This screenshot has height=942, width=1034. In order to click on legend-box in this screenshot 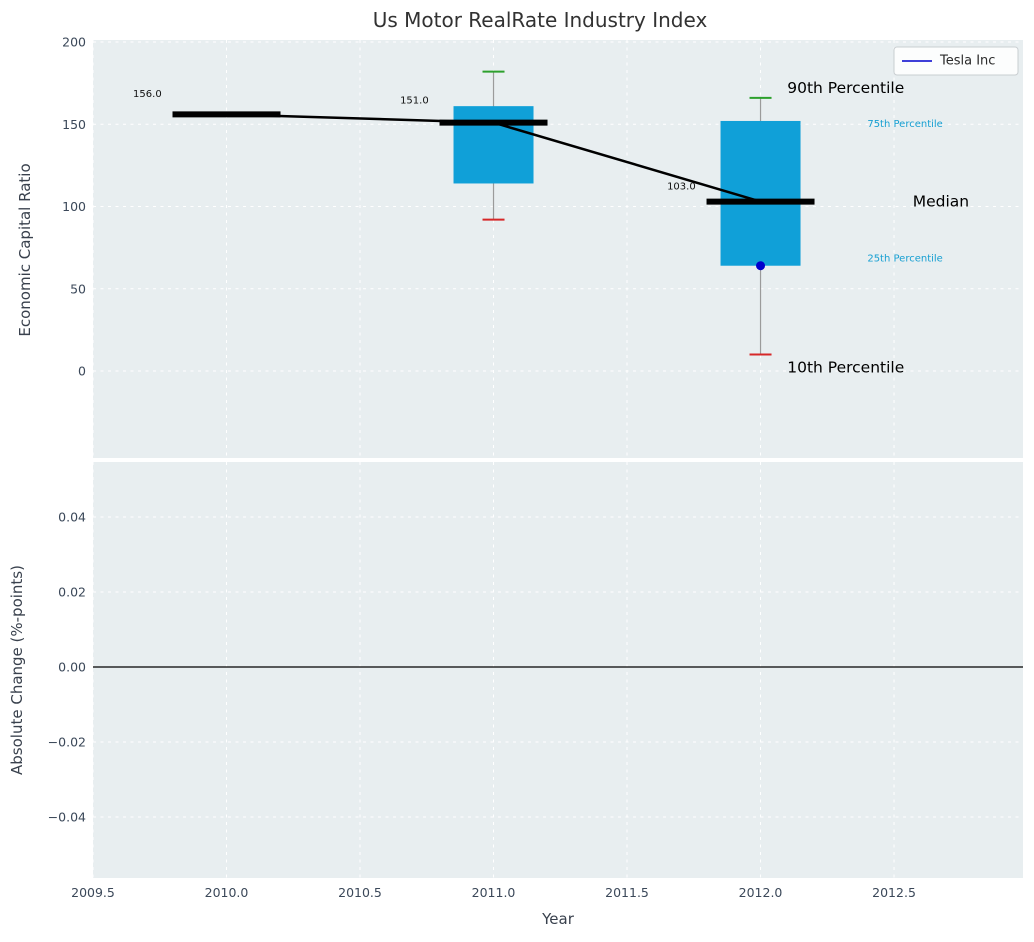, I will do `click(956, 61)`.